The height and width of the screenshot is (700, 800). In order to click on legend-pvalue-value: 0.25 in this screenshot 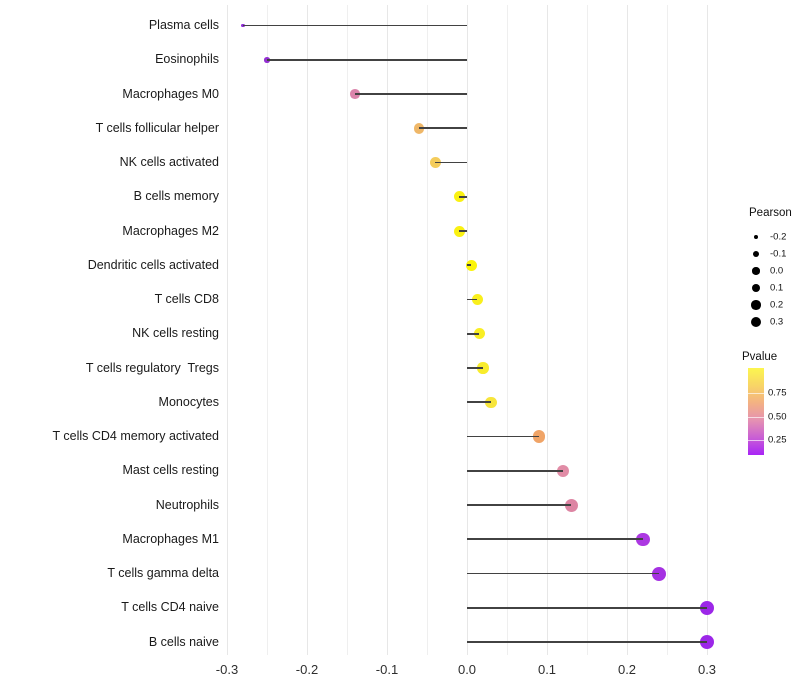, I will do `click(777, 440)`.